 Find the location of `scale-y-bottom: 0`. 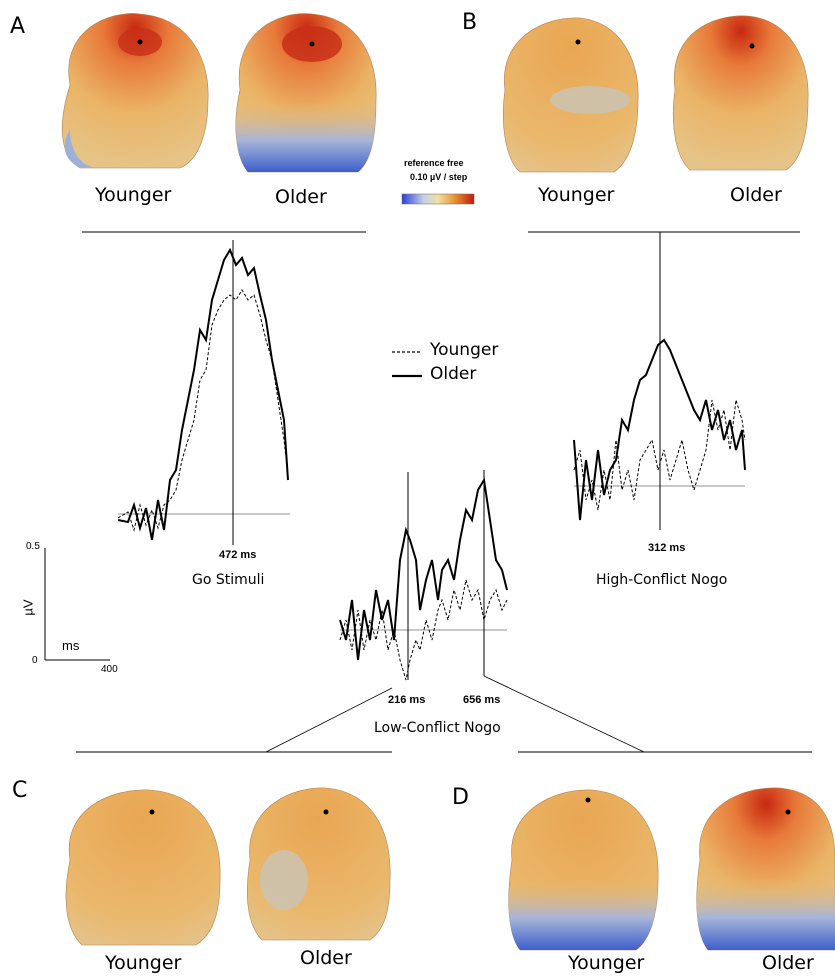

scale-y-bottom: 0 is located at coordinates (35, 660).